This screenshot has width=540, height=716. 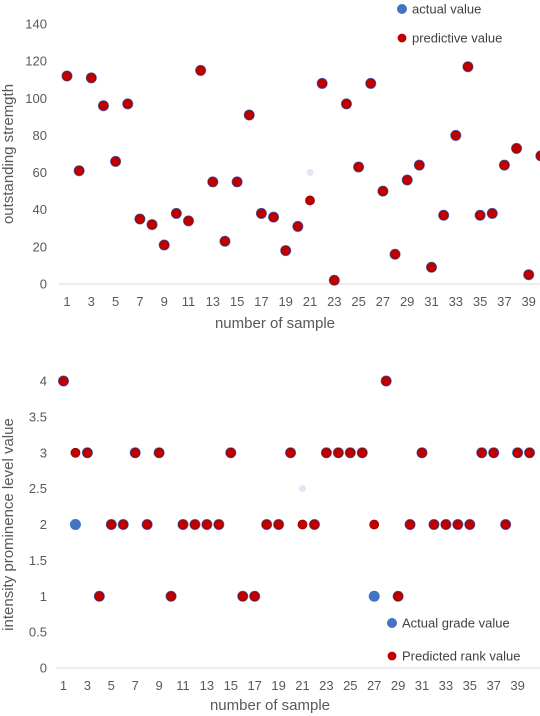 What do you see at coordinates (456, 623) in the screenshot?
I see `legend-label: Actual grade value` at bounding box center [456, 623].